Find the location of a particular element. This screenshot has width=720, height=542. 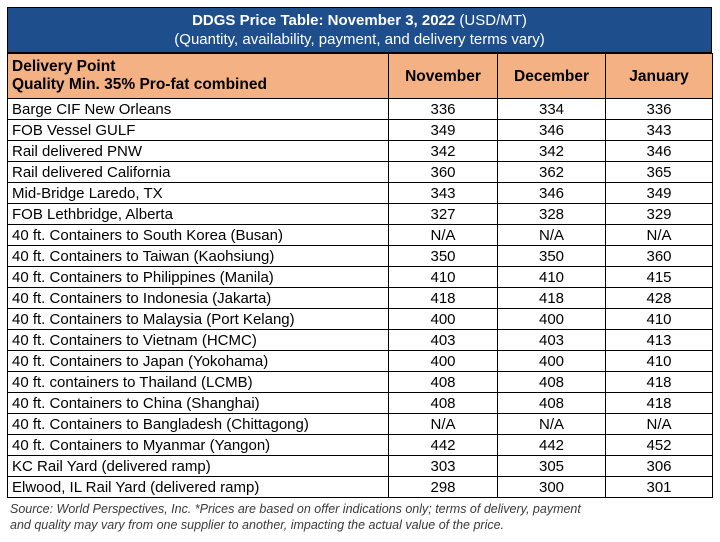

december-price-cell: 362 is located at coordinates (551, 172).